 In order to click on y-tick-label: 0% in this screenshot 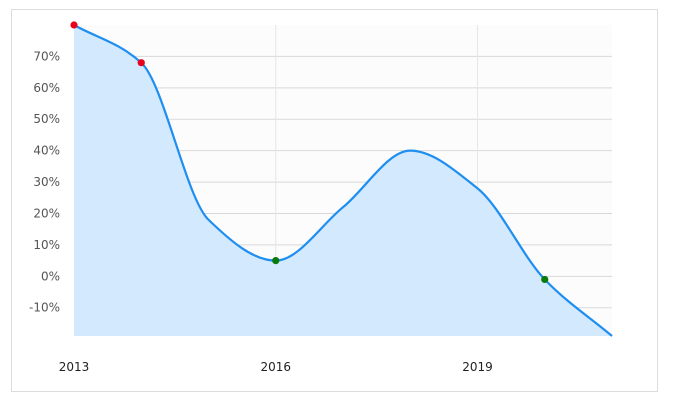, I will do `click(50, 276)`.